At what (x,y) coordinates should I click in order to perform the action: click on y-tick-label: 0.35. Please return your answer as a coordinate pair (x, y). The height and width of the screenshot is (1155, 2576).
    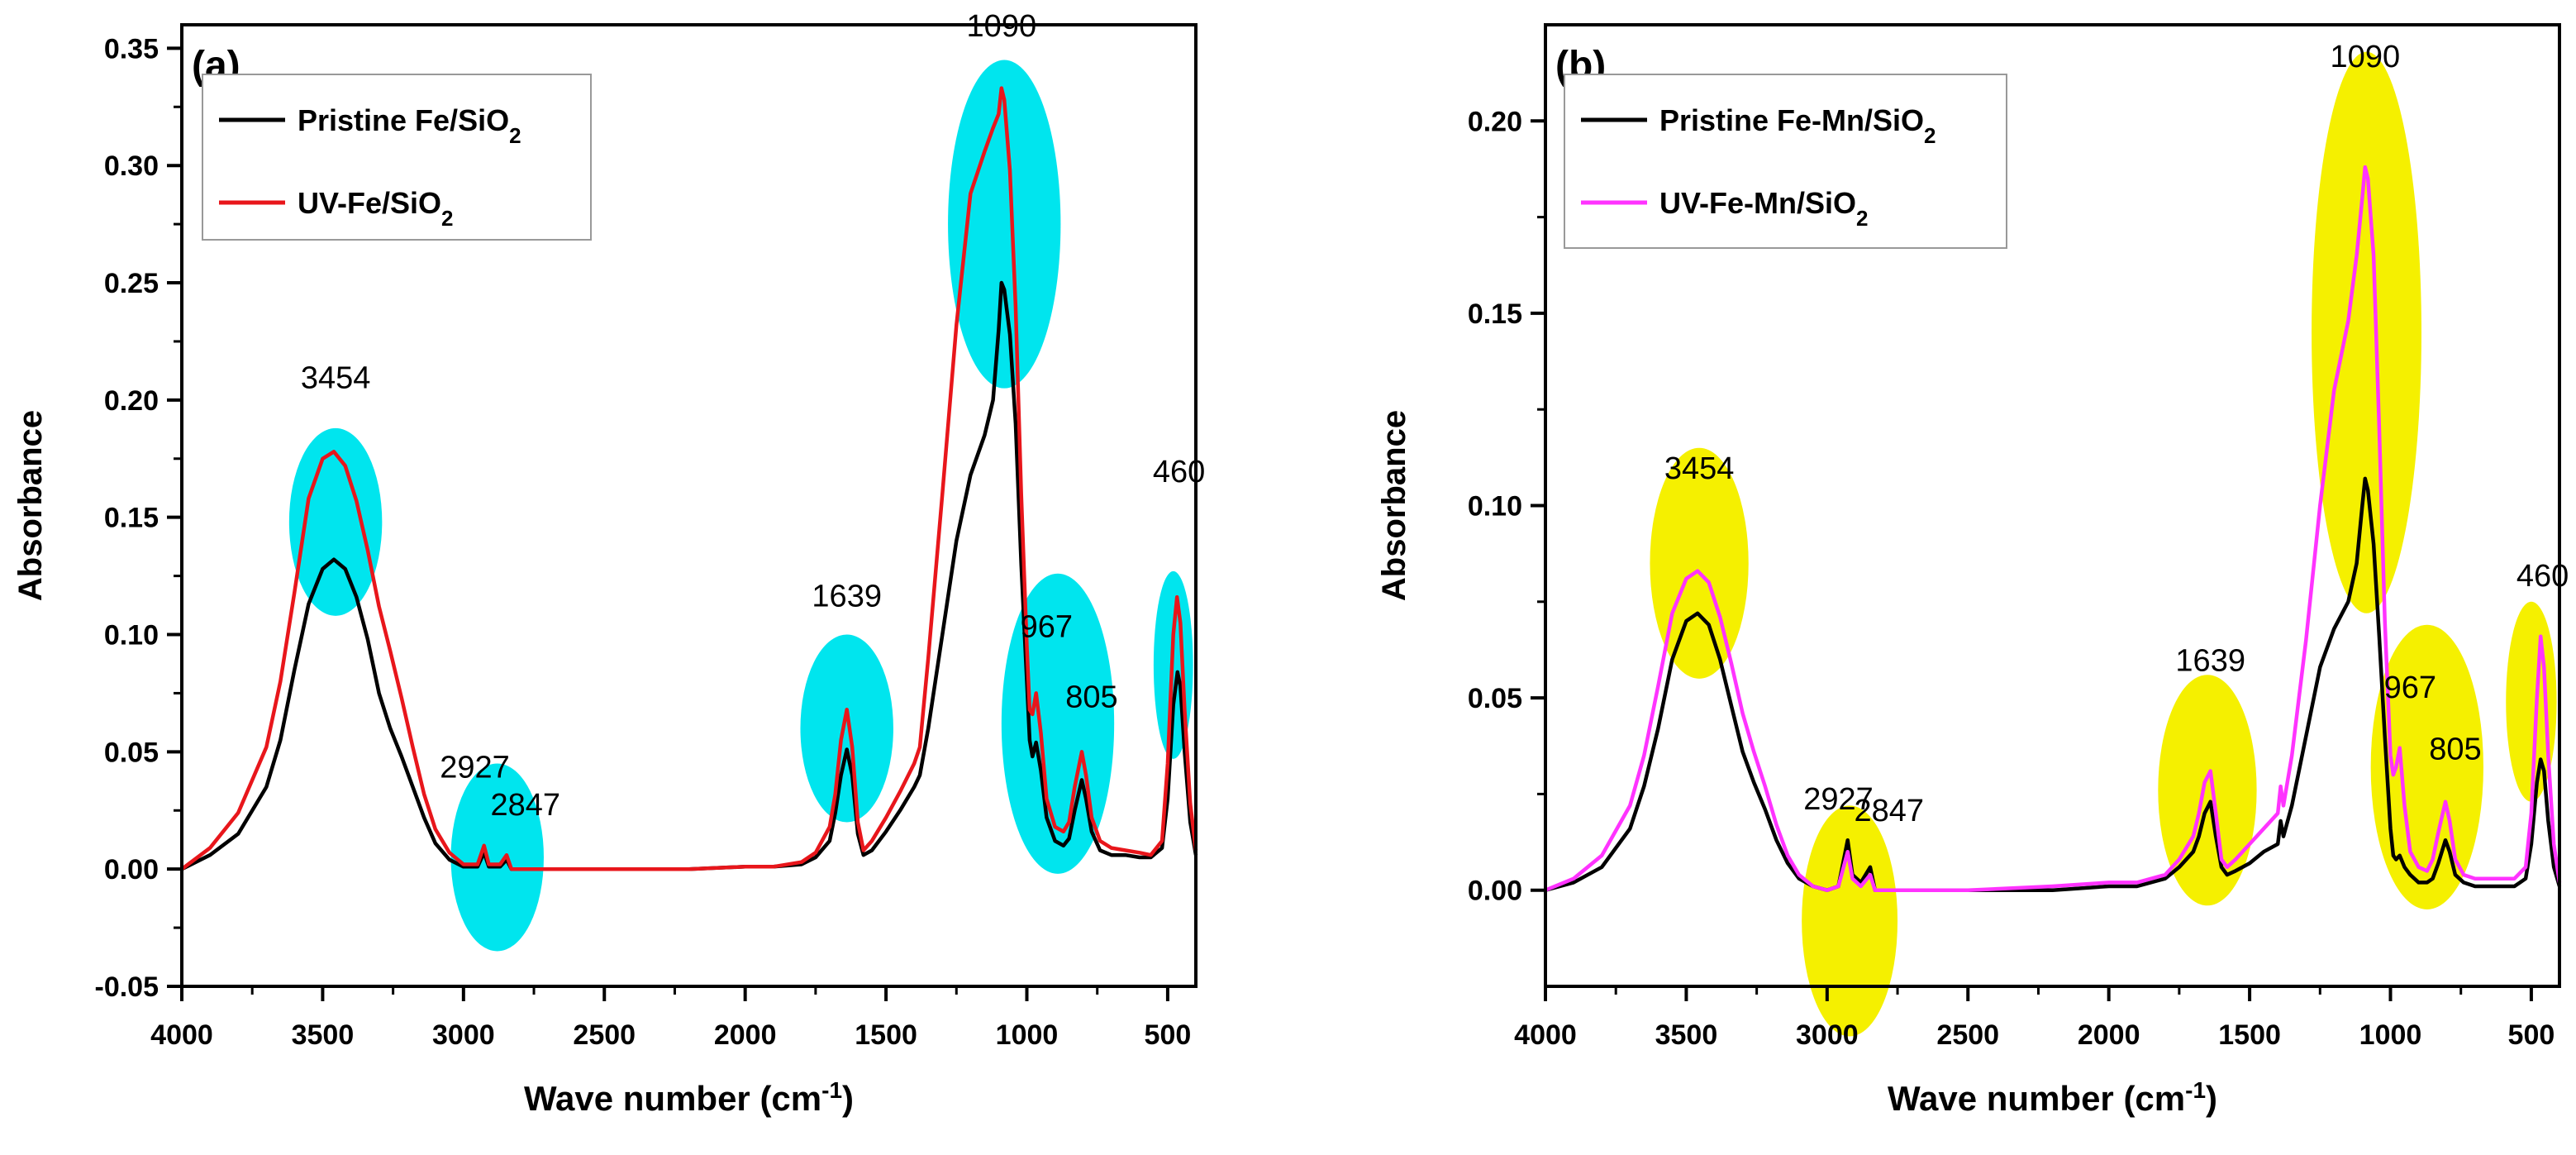
    Looking at the image, I should click on (132, 48).